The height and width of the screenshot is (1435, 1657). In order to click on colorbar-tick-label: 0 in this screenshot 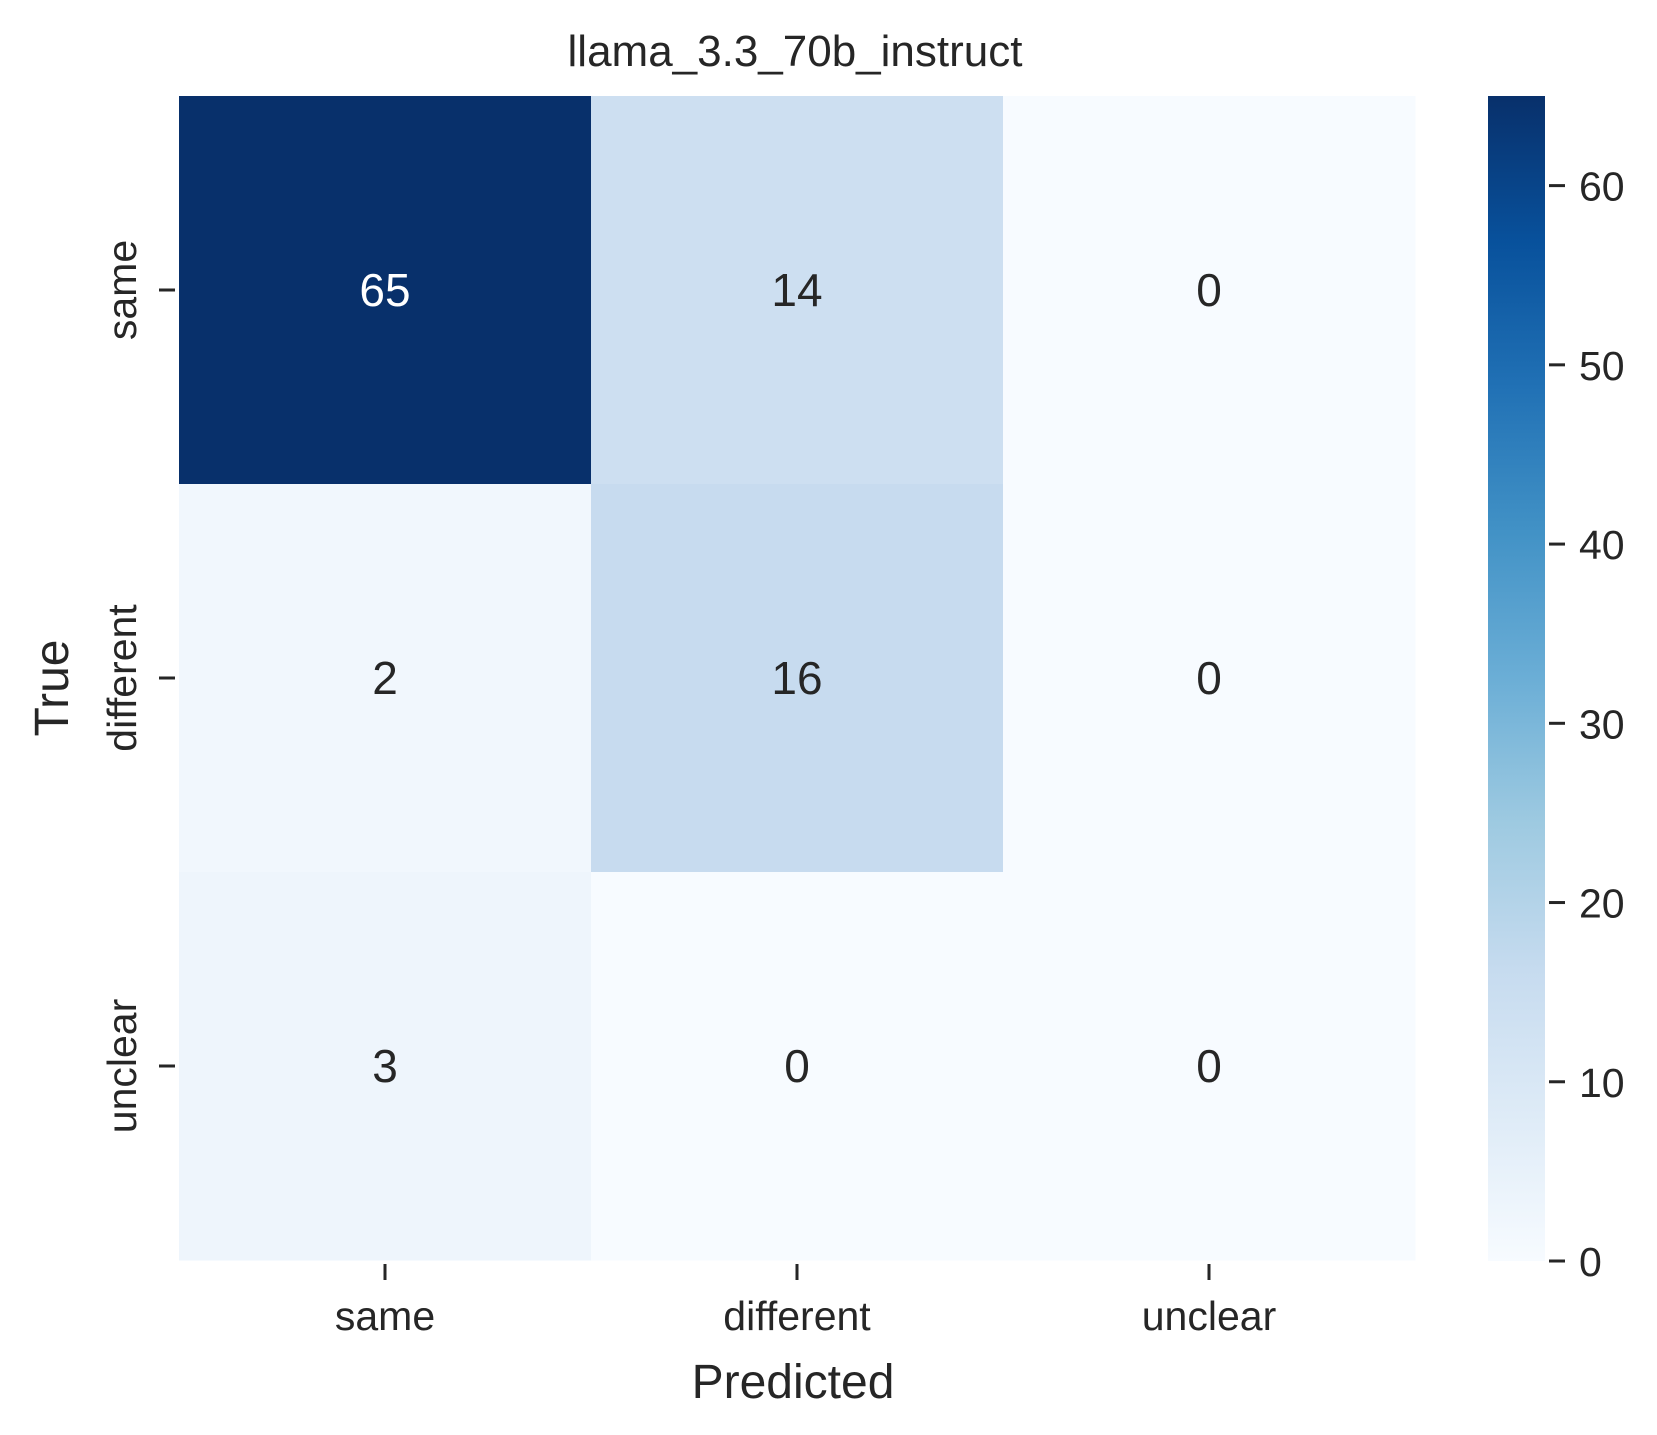, I will do `click(1590, 1262)`.